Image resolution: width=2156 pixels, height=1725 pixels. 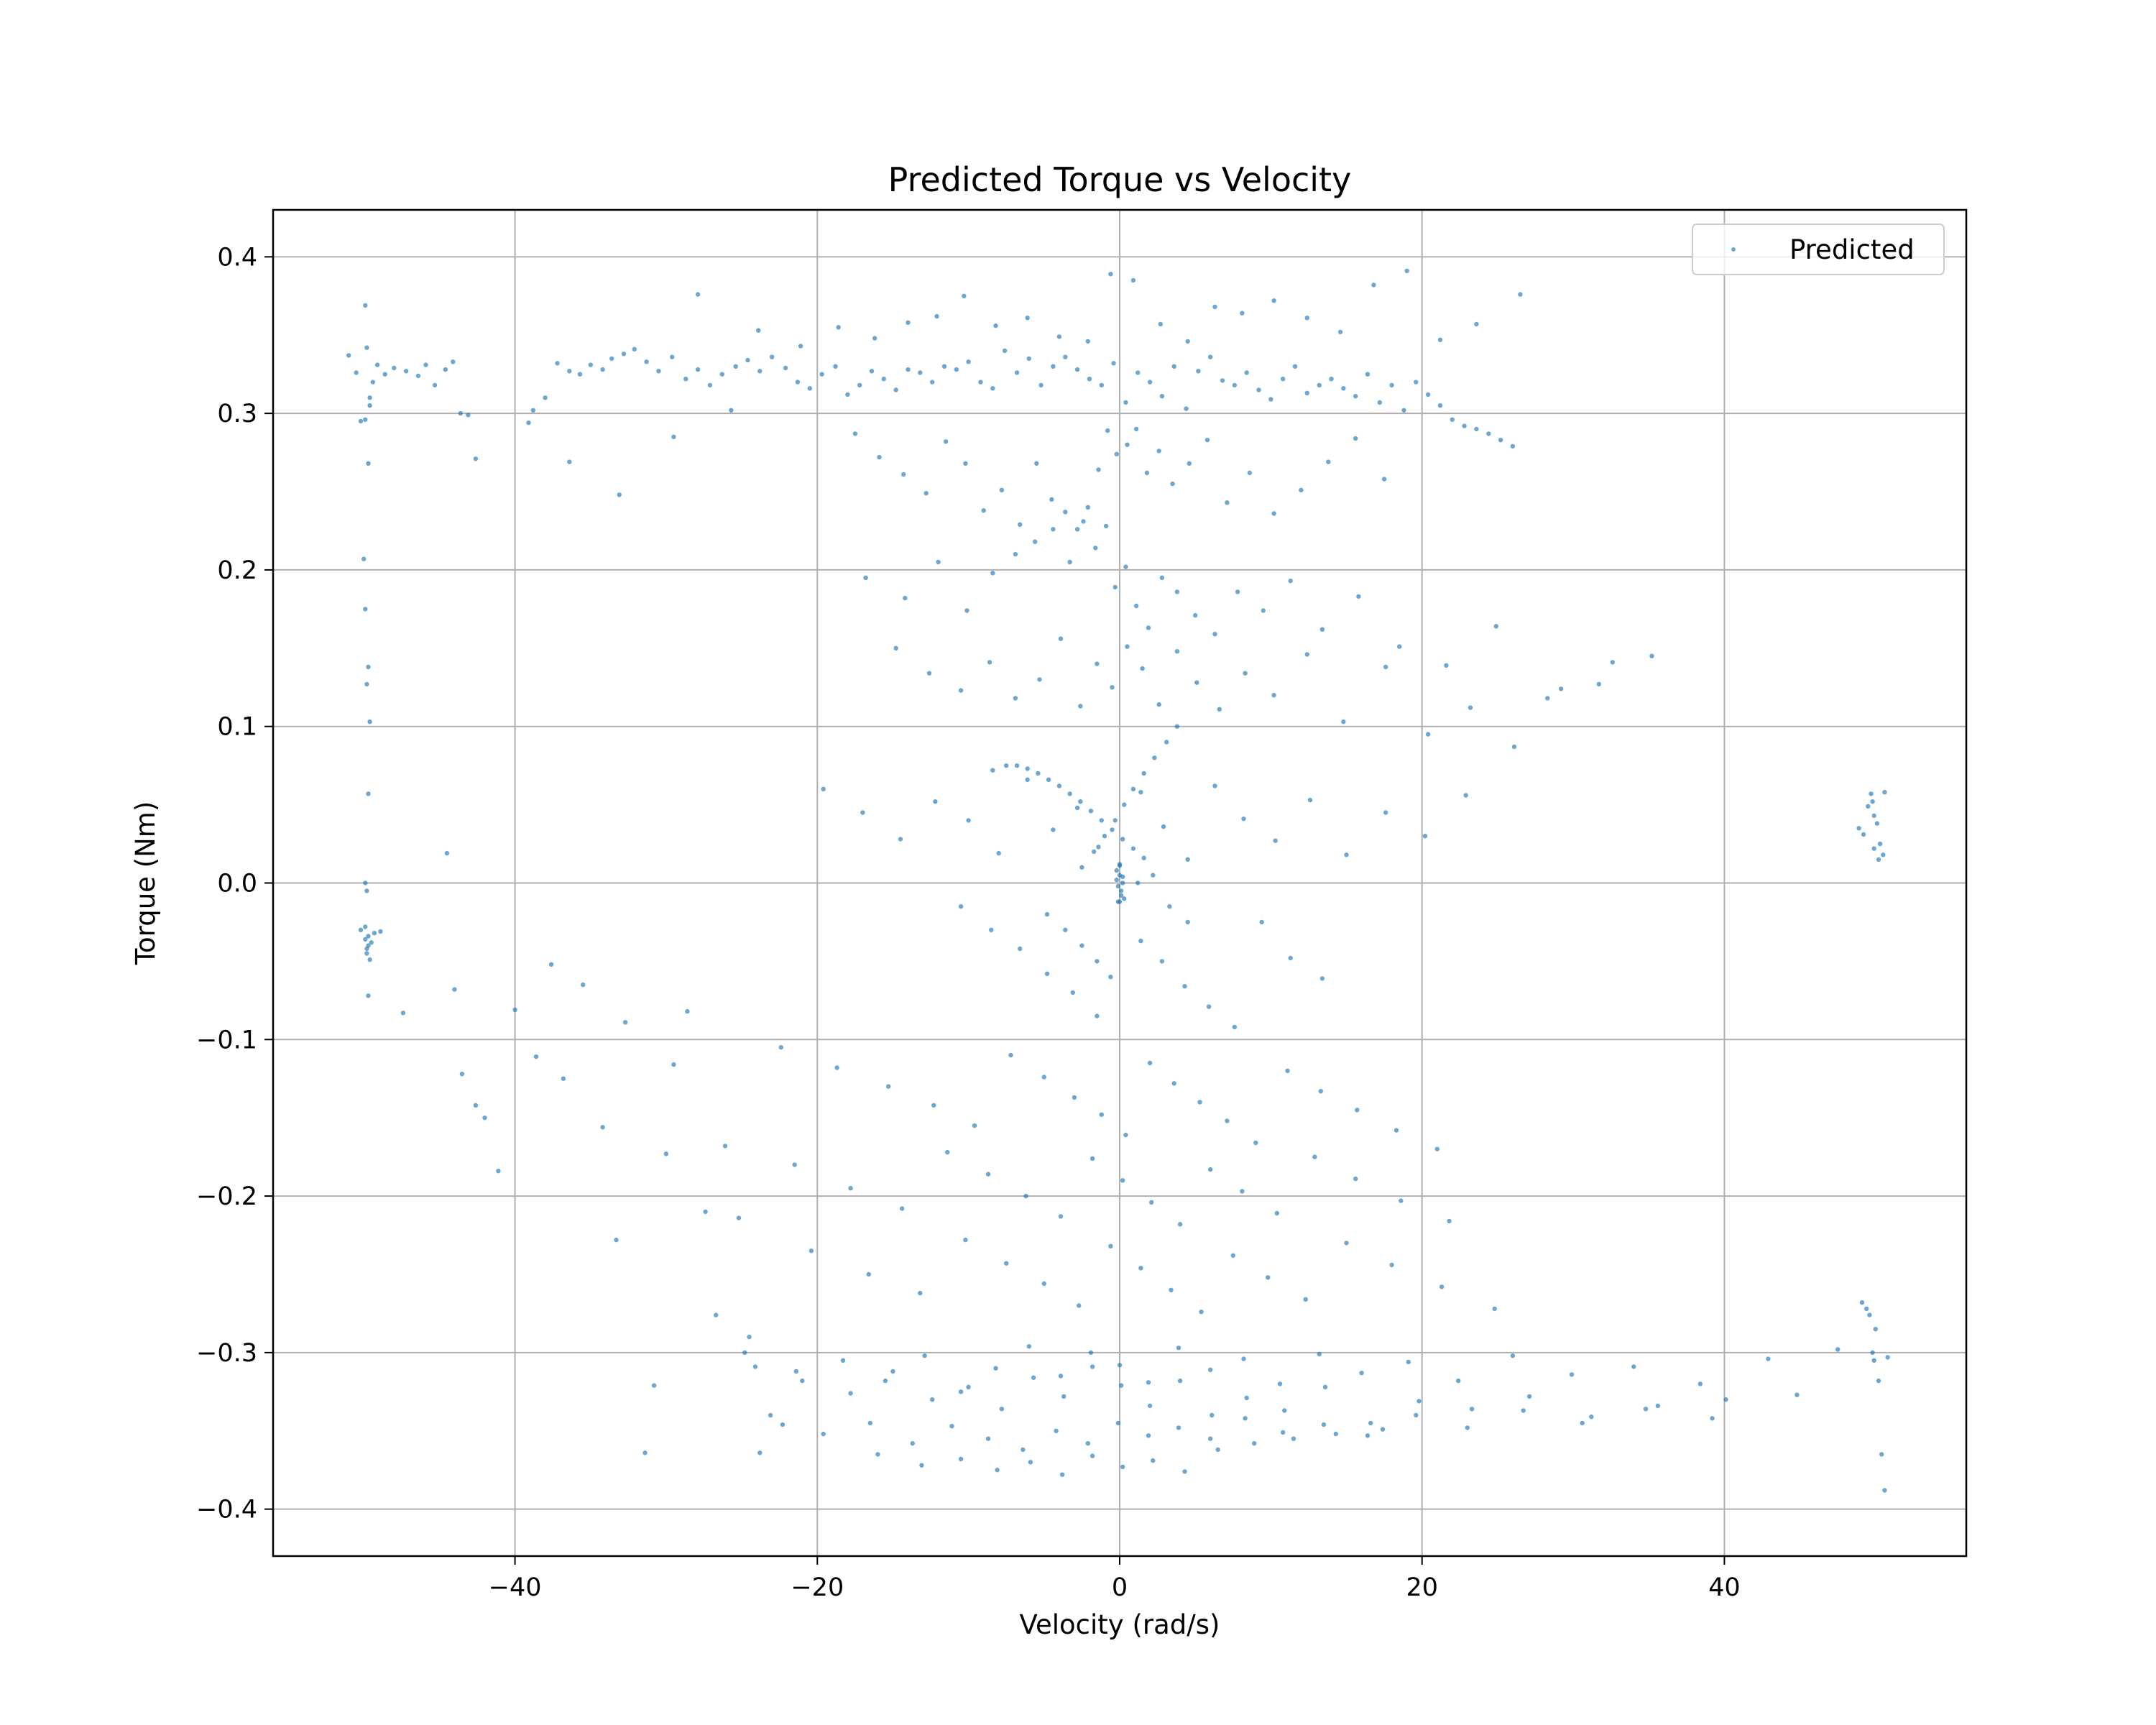 What do you see at coordinates (227, 1353) in the screenshot?
I see `y-tick-label: −0.3` at bounding box center [227, 1353].